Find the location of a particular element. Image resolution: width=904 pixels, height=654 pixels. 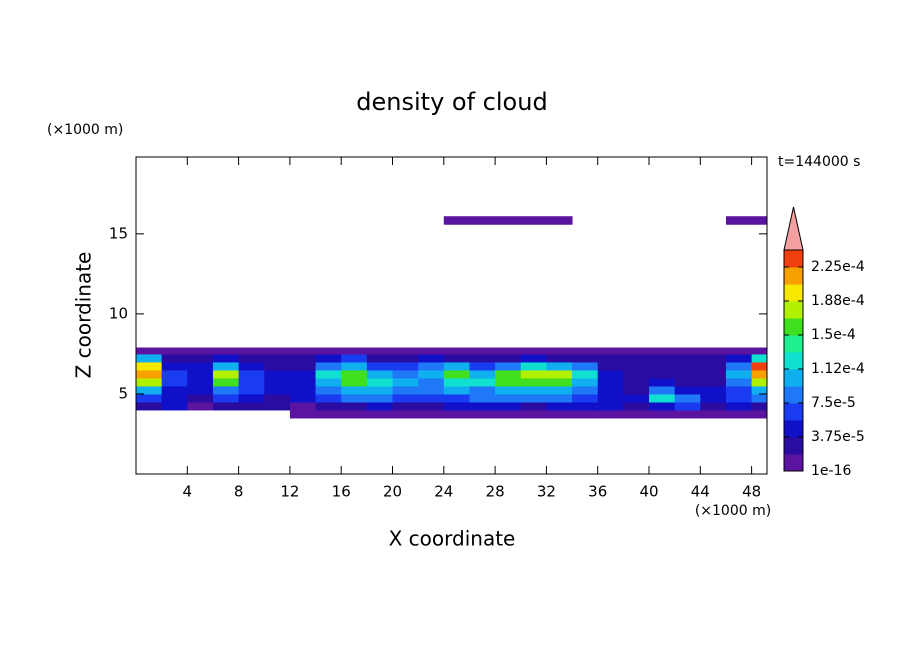

x-tick-label: 12 is located at coordinates (289, 492).